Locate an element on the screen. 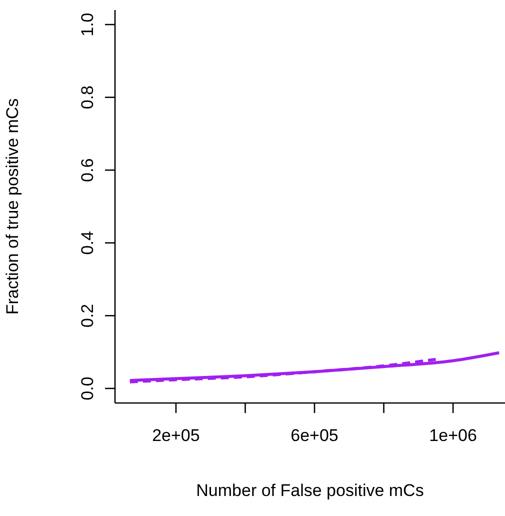  x-axis-title: Number of False positive mCs is located at coordinates (310, 490).